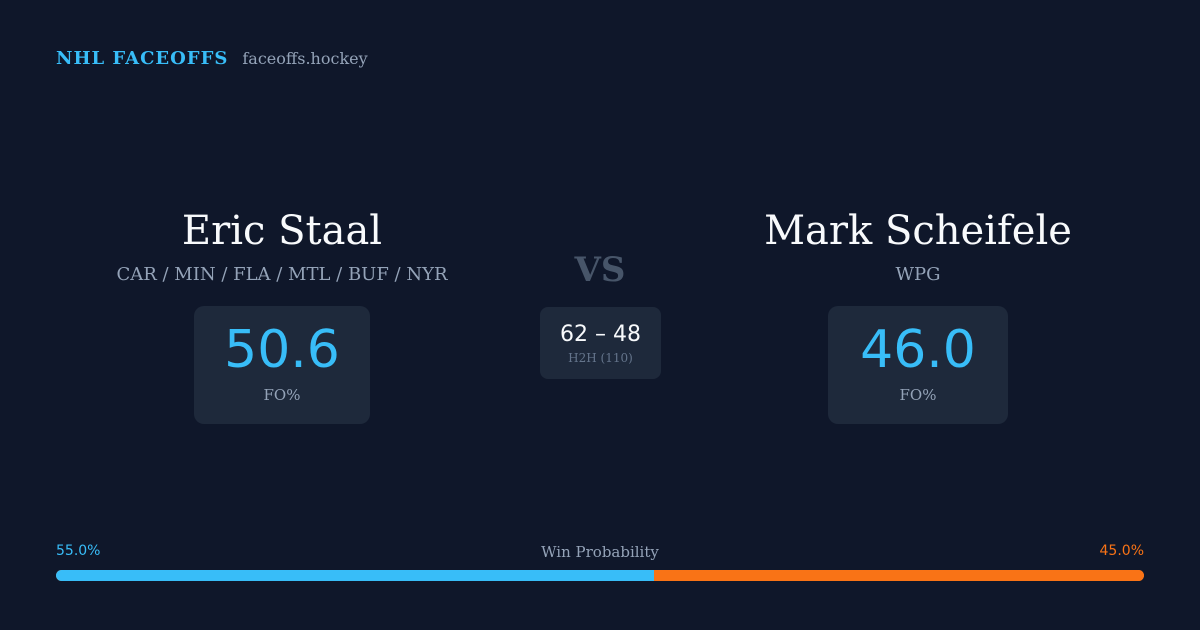 The height and width of the screenshot is (630, 1200). I want to click on player-left-fo-label: FO%, so click(282, 395).